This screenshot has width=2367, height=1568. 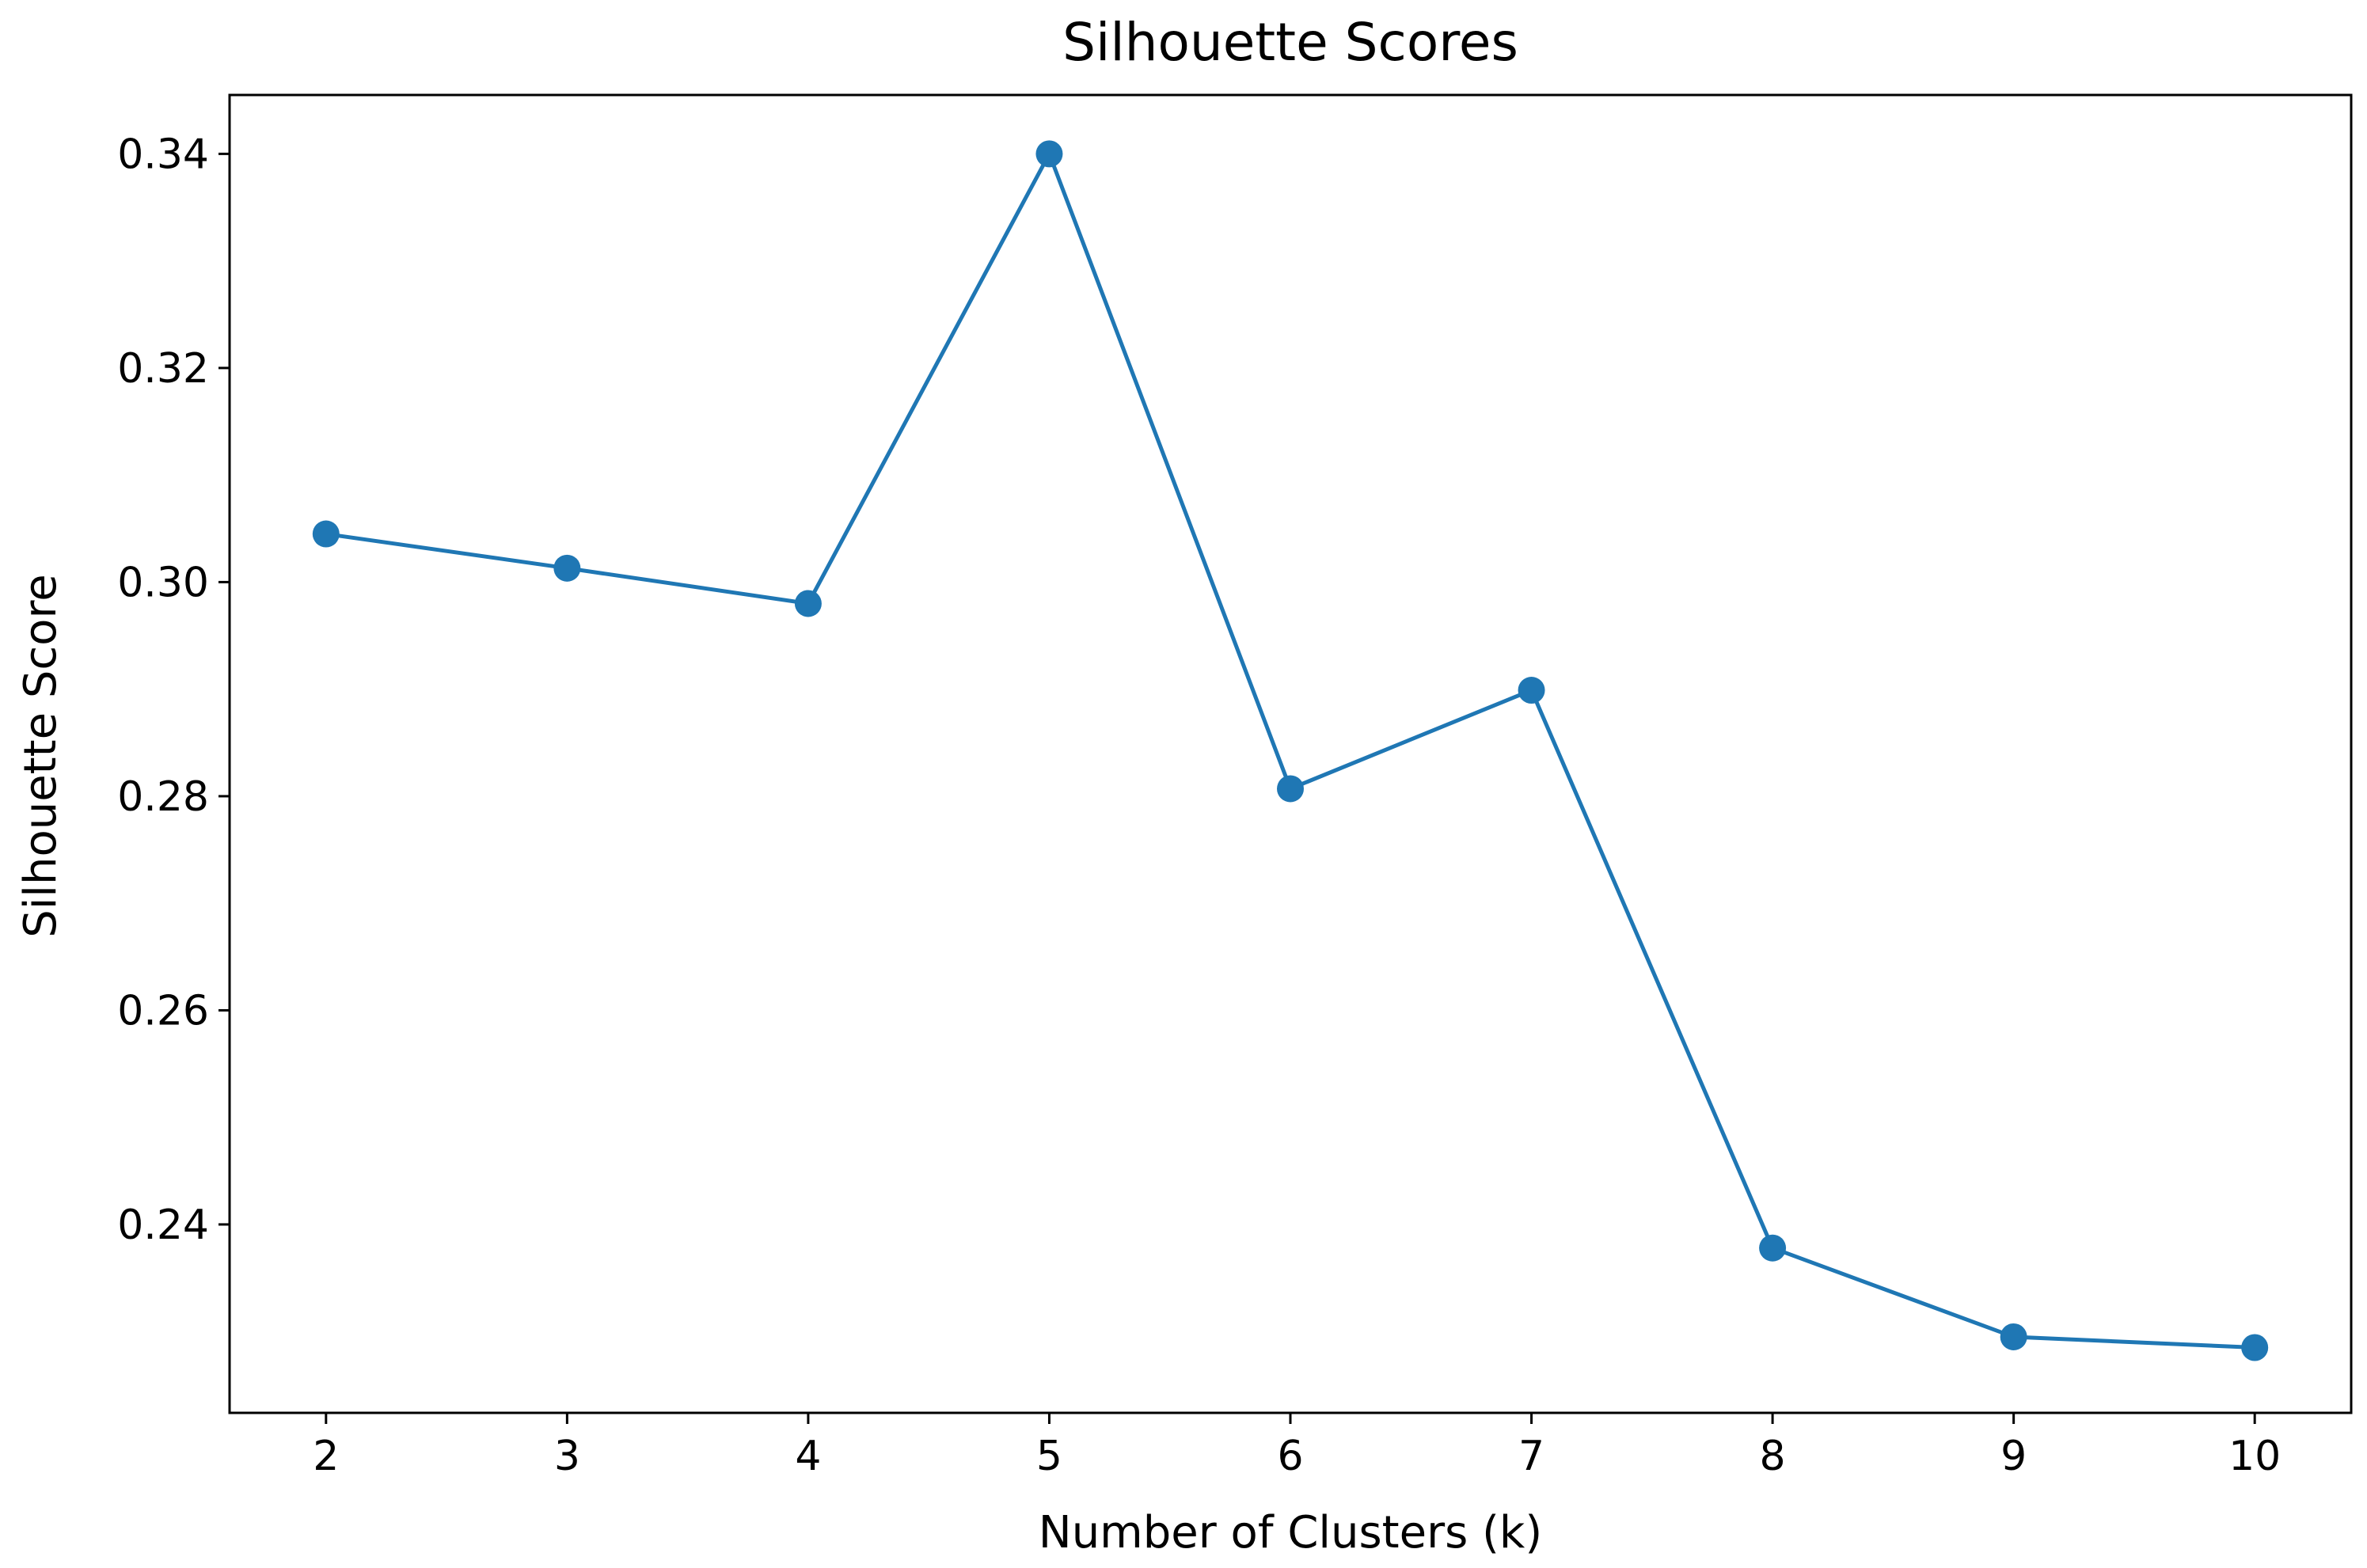 I want to click on x-tick-label: 10, so click(x=2255, y=1456).